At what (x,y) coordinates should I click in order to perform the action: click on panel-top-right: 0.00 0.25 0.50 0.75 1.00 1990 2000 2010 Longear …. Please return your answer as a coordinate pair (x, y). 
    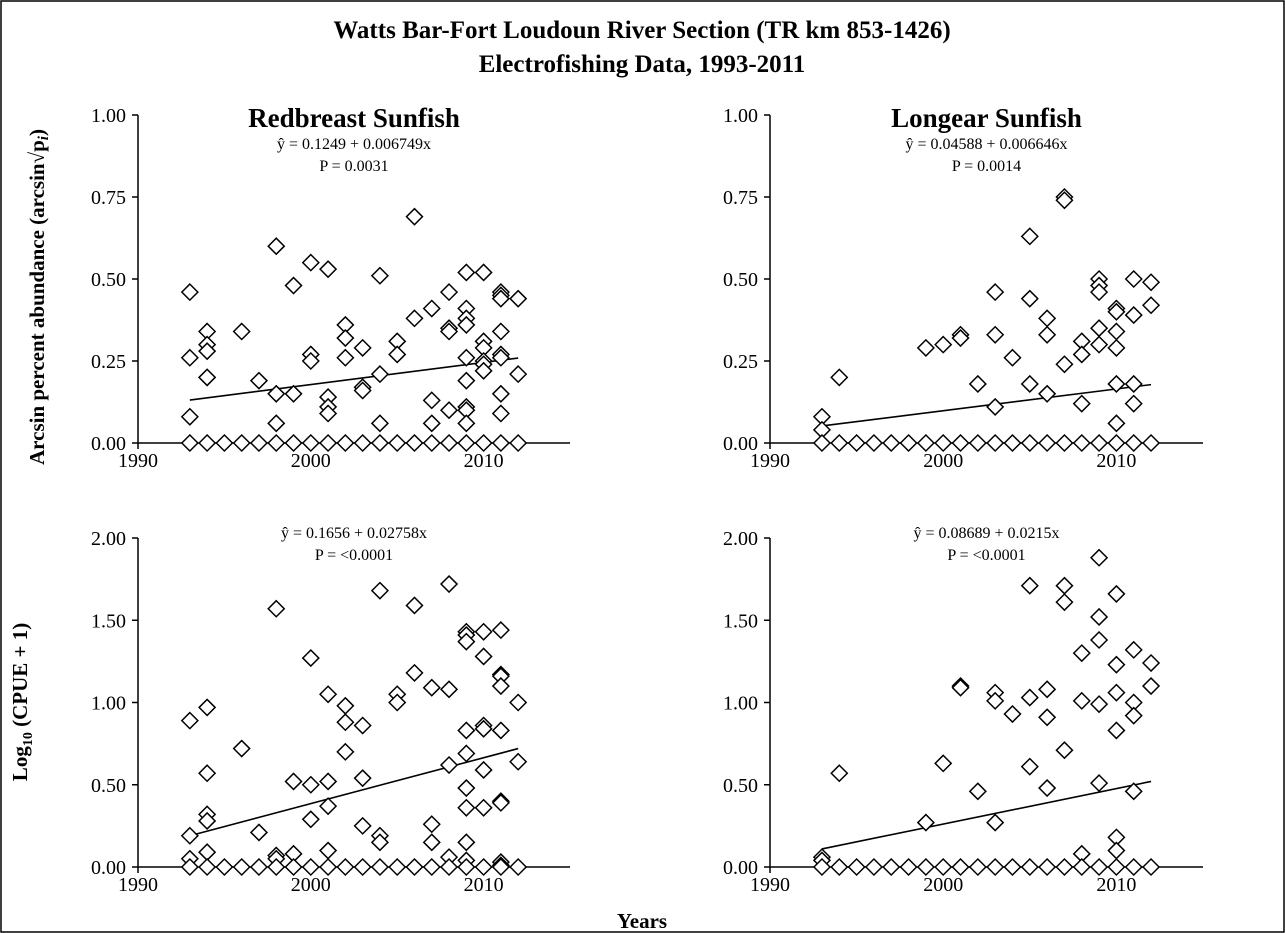
    Looking at the image, I should click on (963, 287).